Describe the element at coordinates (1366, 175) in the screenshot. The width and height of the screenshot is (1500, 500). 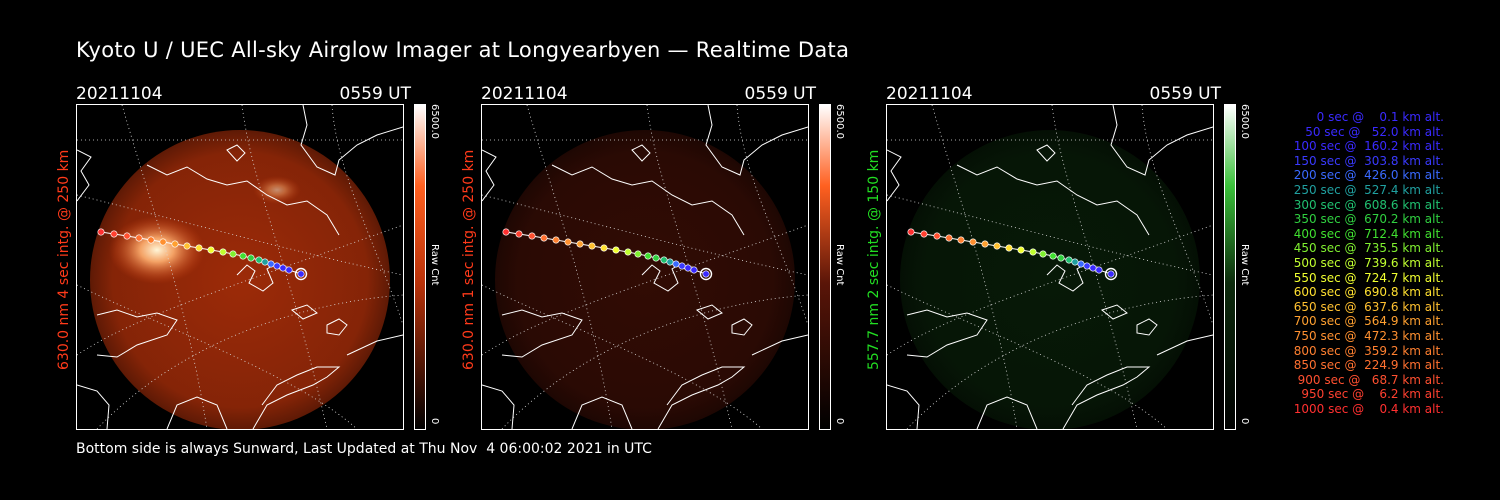
I see `legend-row: 200 sec @ 426.0 km alt.` at that location.